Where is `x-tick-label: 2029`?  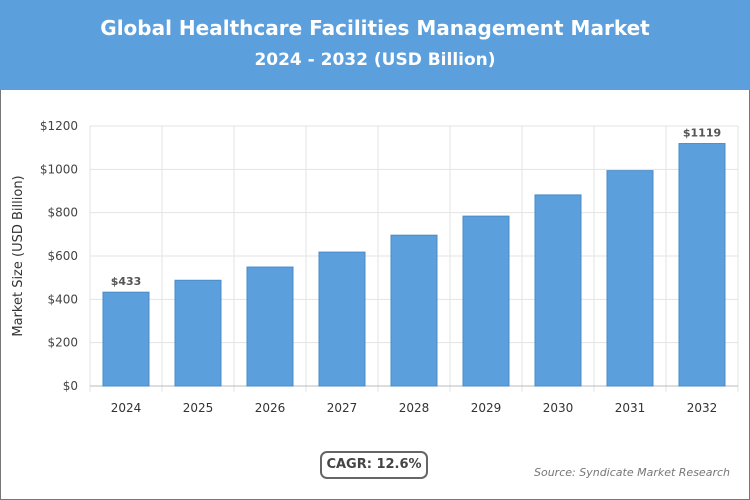
x-tick-label: 2029 is located at coordinates (486, 408).